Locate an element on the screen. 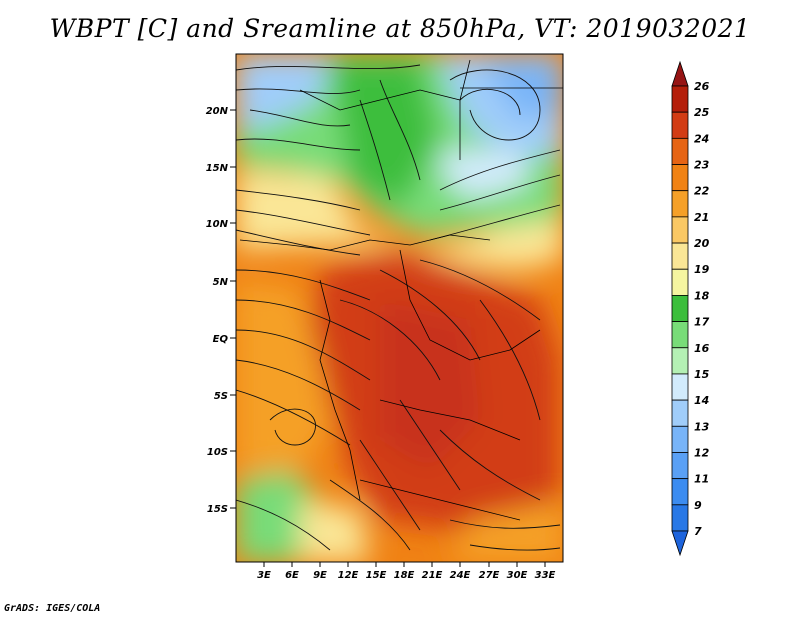 This screenshot has width=800, height=618. colorbar-label: 25 is located at coordinates (702, 112).